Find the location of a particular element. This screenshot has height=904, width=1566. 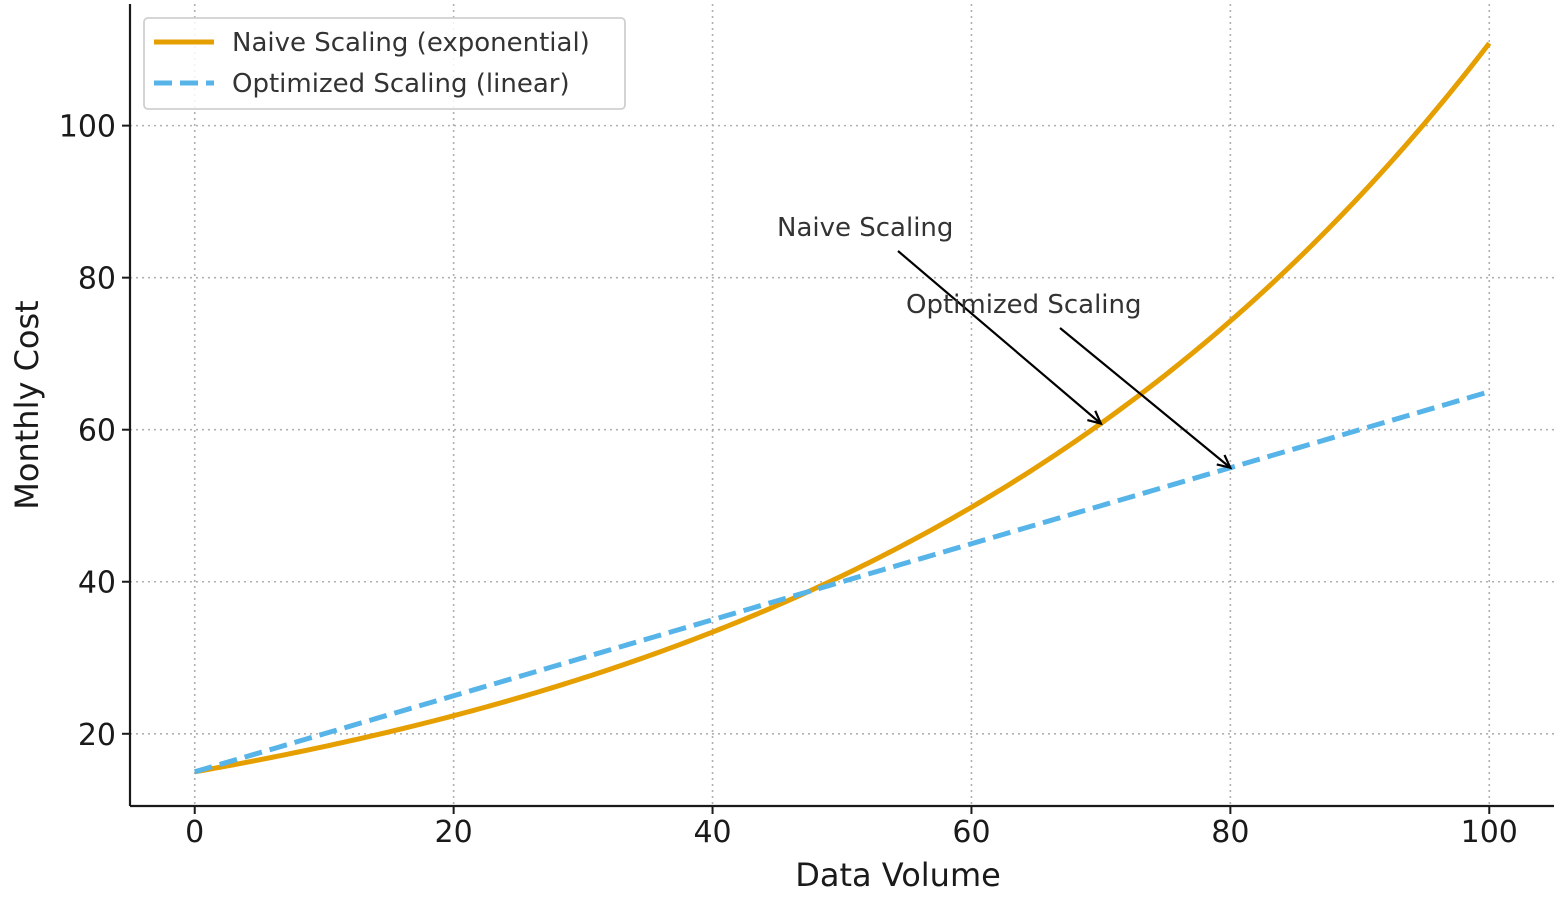

y-tick-label: 40 is located at coordinates (97, 583).